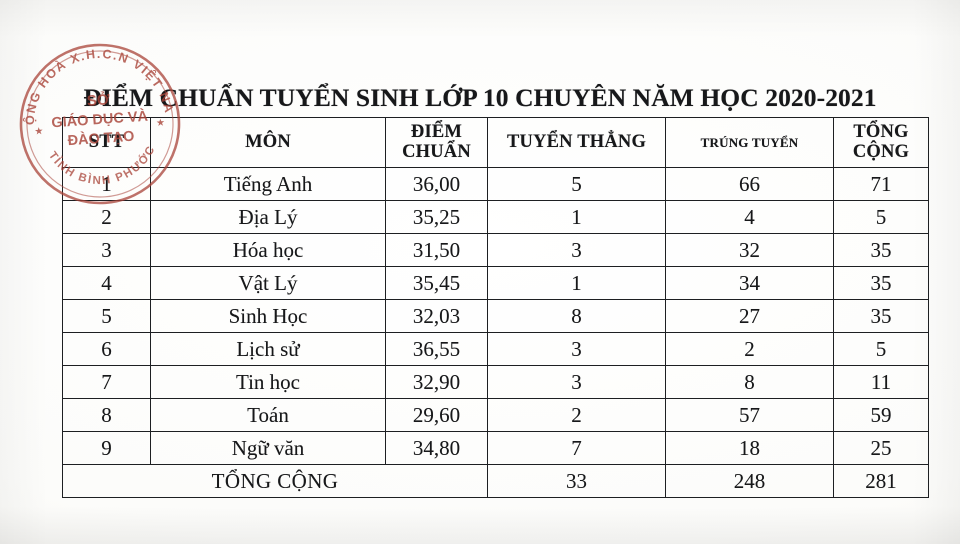  I want to click on cell-total: 25, so click(881, 448).